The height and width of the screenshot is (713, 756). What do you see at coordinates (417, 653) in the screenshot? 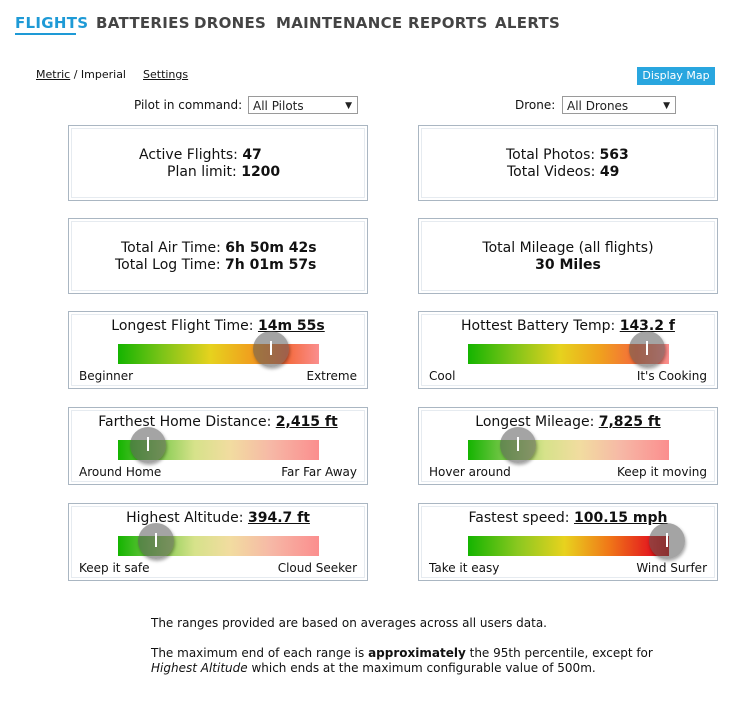
I see `note-bold-text: approximately` at bounding box center [417, 653].